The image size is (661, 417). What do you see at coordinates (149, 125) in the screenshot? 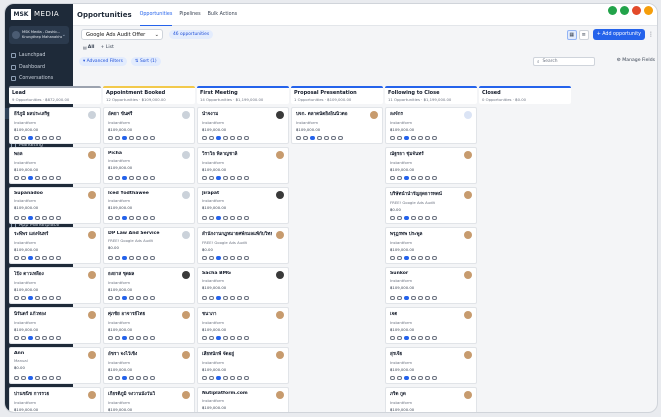
I see `opportunity-card: อัคยา ขันศรี Instantform ฿109,000.00` at bounding box center [149, 125].